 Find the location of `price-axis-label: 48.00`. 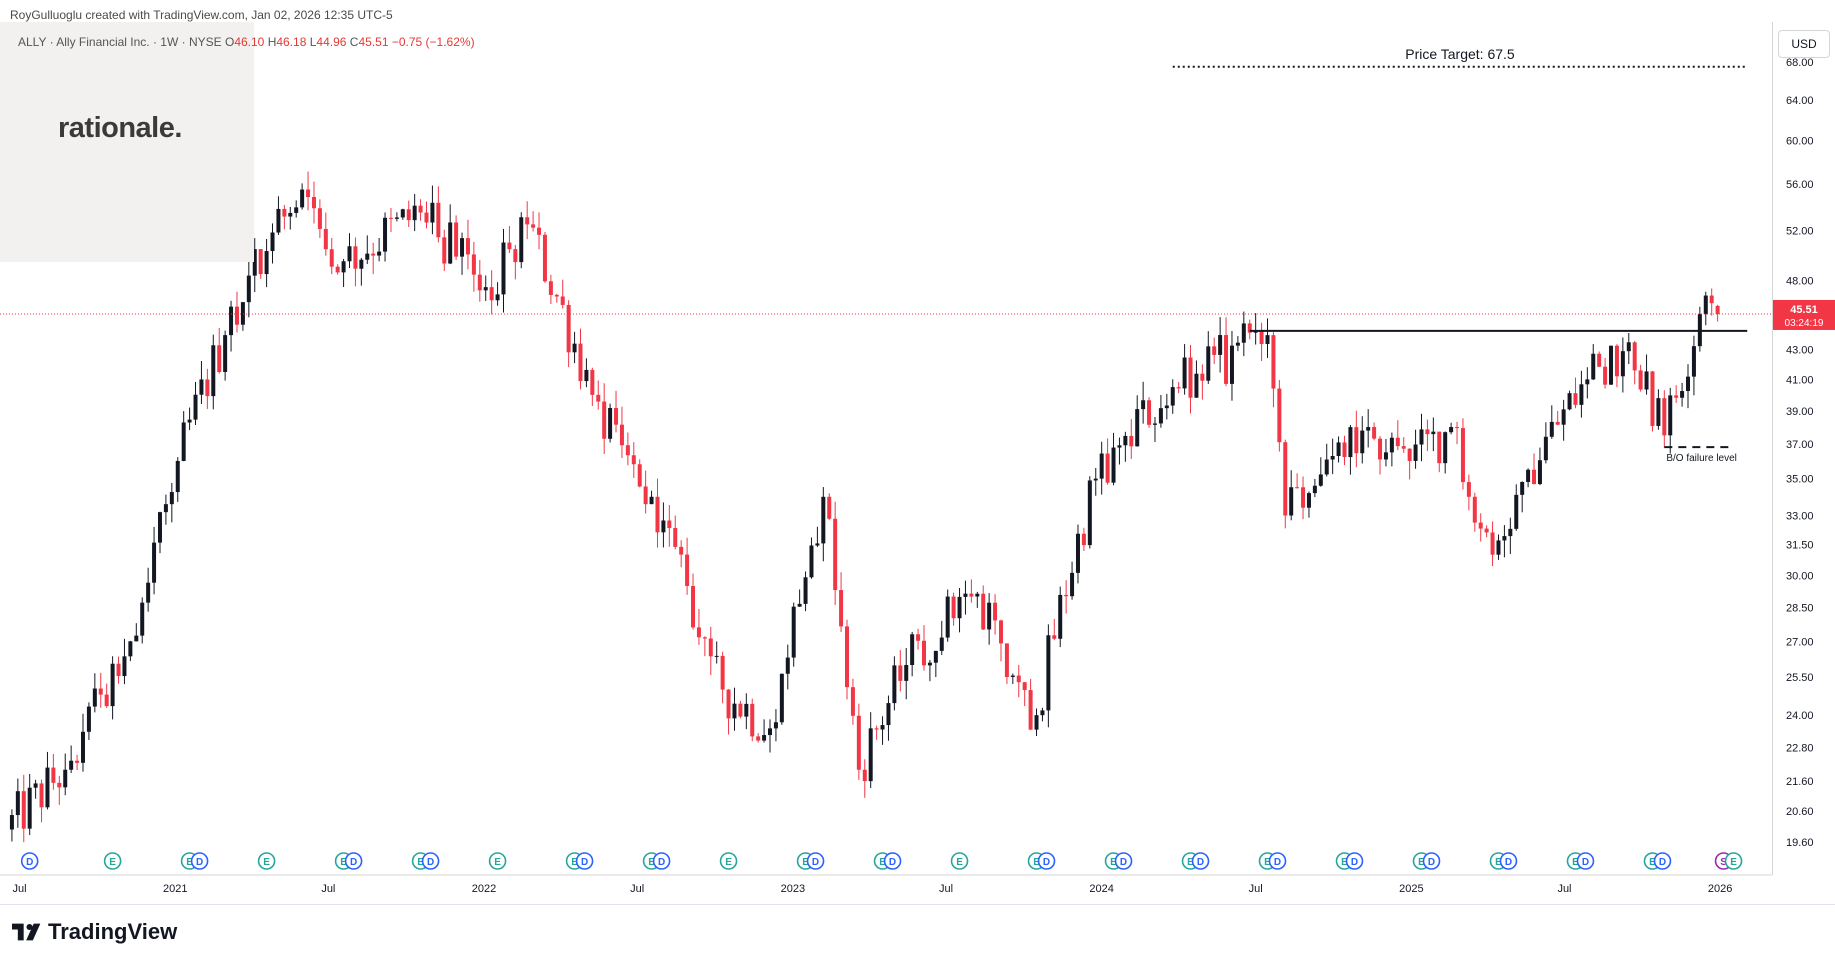

price-axis-label: 48.00 is located at coordinates (1800, 282).